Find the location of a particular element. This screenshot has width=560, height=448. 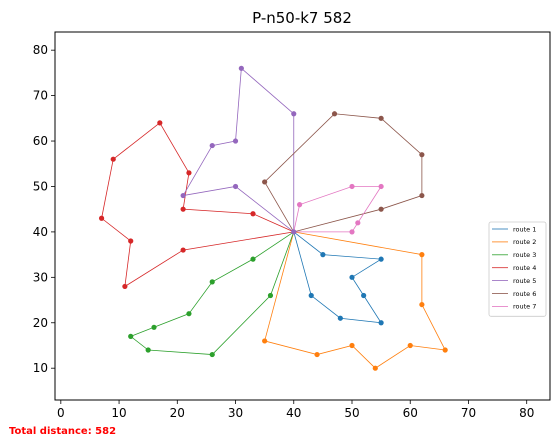

route-1-line is located at coordinates (338, 277).